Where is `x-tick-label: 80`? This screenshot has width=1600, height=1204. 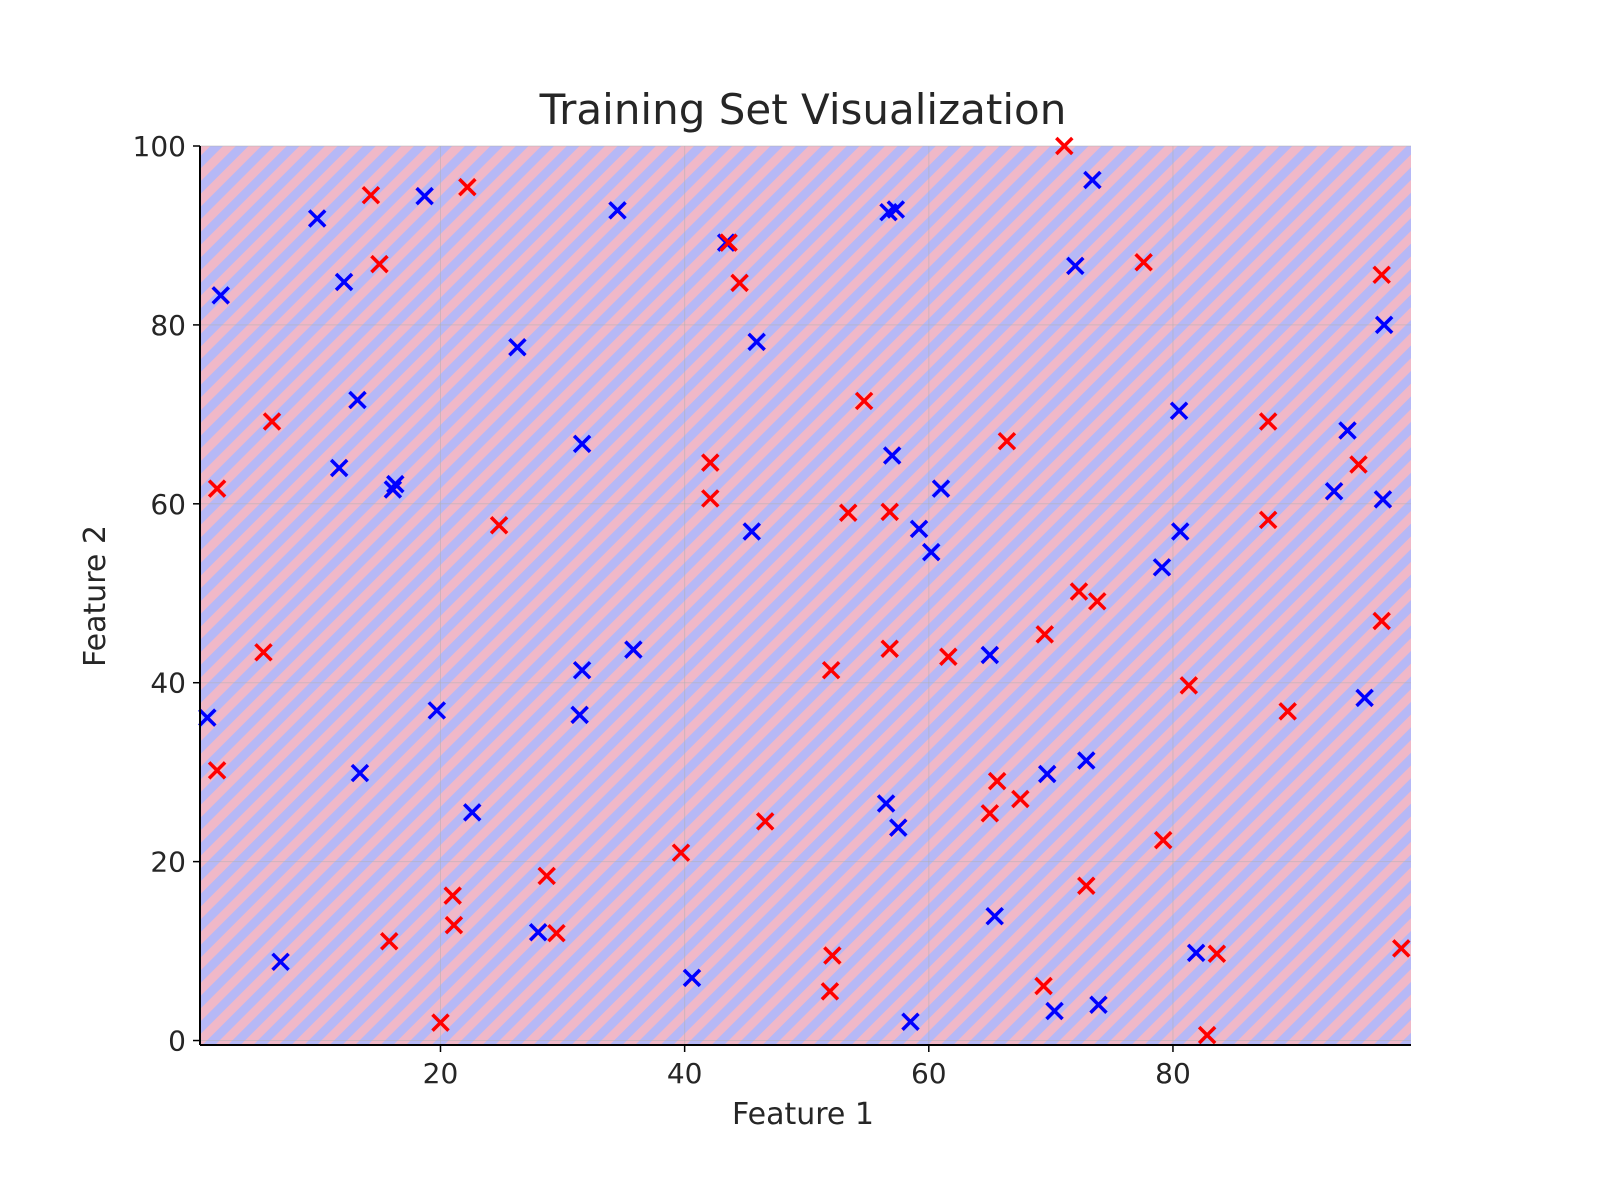
x-tick-label: 80 is located at coordinates (1173, 1073).